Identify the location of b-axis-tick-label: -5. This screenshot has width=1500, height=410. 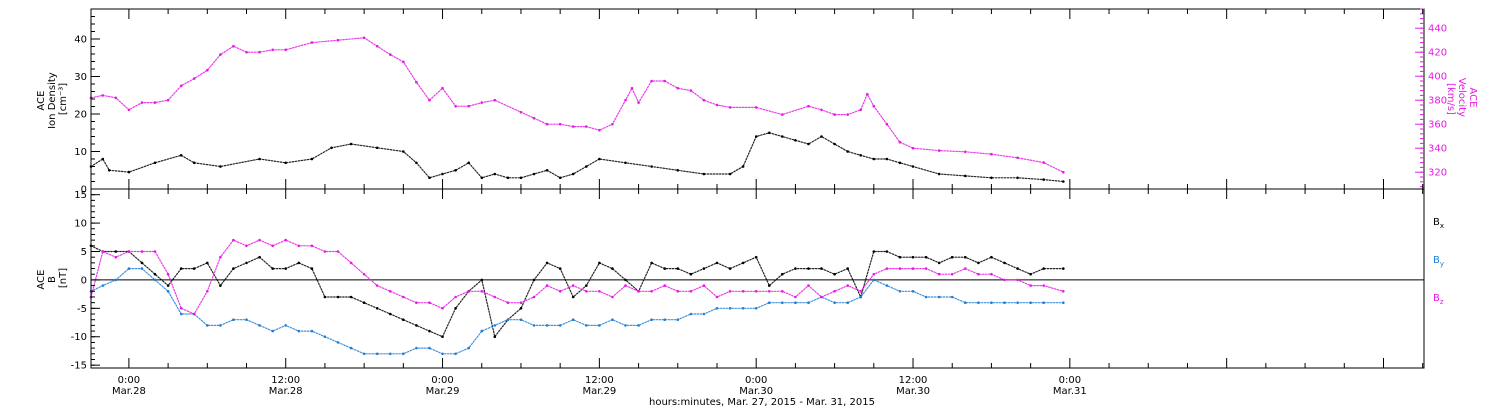
(82, 309).